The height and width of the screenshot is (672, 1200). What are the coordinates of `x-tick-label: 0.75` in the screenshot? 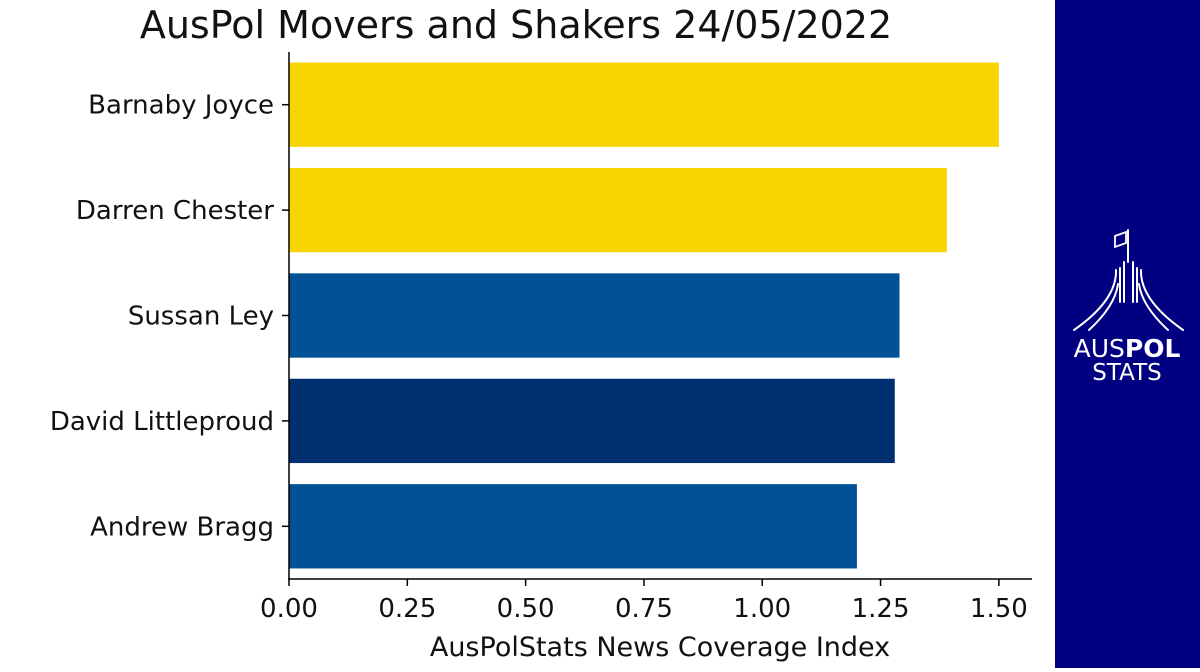 It's located at (644, 609).